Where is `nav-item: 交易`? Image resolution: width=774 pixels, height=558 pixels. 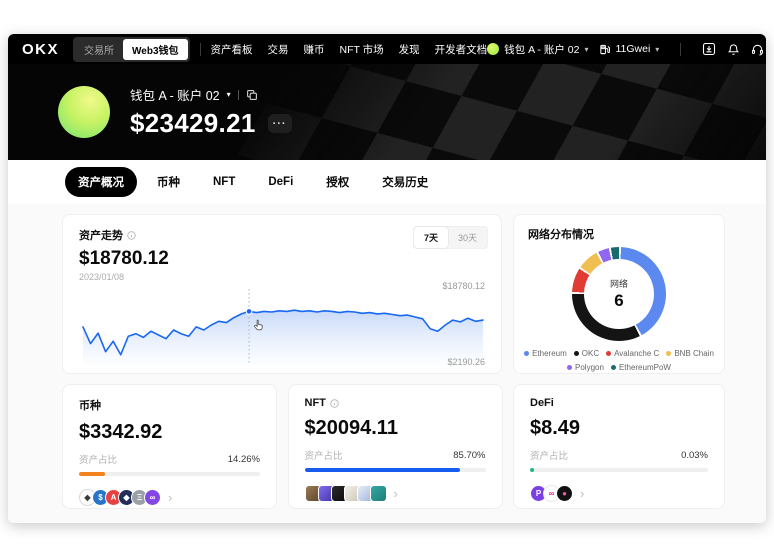 nav-item: 交易 is located at coordinates (278, 49).